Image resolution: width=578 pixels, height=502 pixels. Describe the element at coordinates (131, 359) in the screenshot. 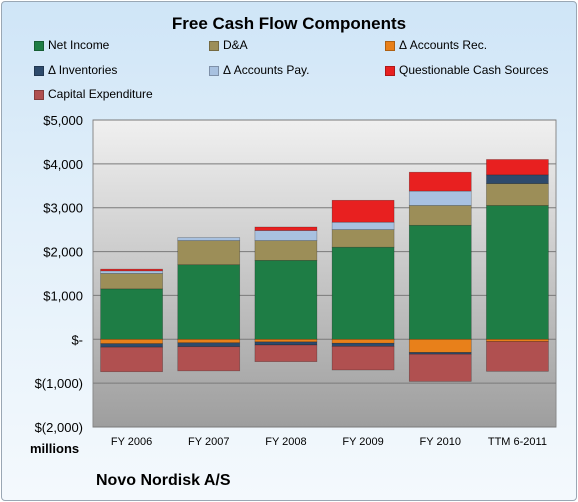

I see `bar-capital-expenditure-fy-2006` at that location.